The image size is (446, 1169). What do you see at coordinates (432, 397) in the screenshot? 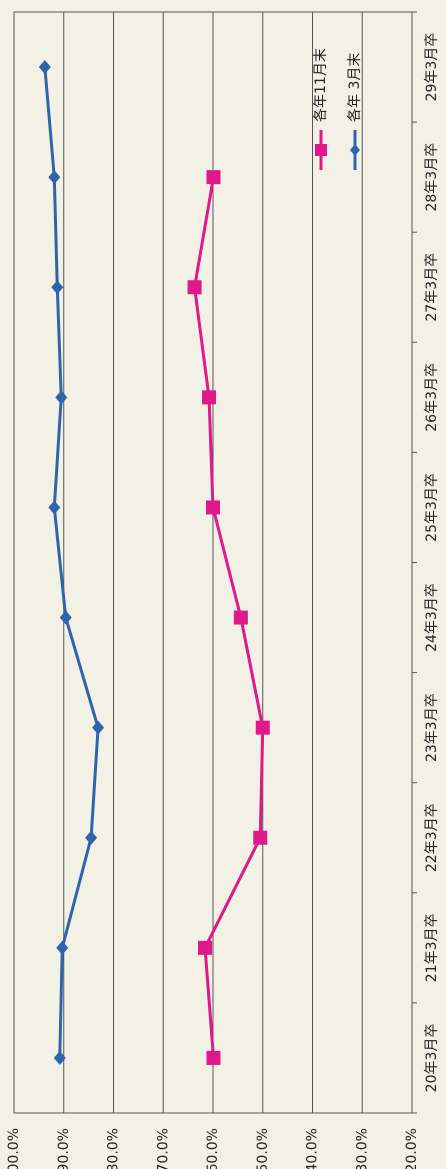
I see `x-tick-label: 26年3月卒` at bounding box center [432, 397].